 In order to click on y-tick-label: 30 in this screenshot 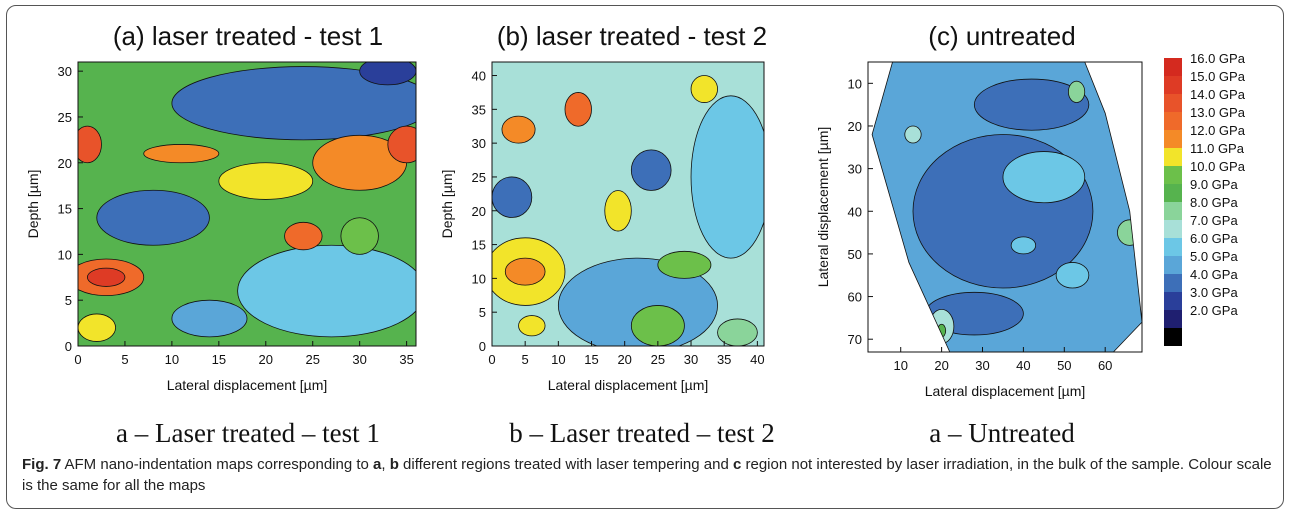, I will do `click(479, 143)`.